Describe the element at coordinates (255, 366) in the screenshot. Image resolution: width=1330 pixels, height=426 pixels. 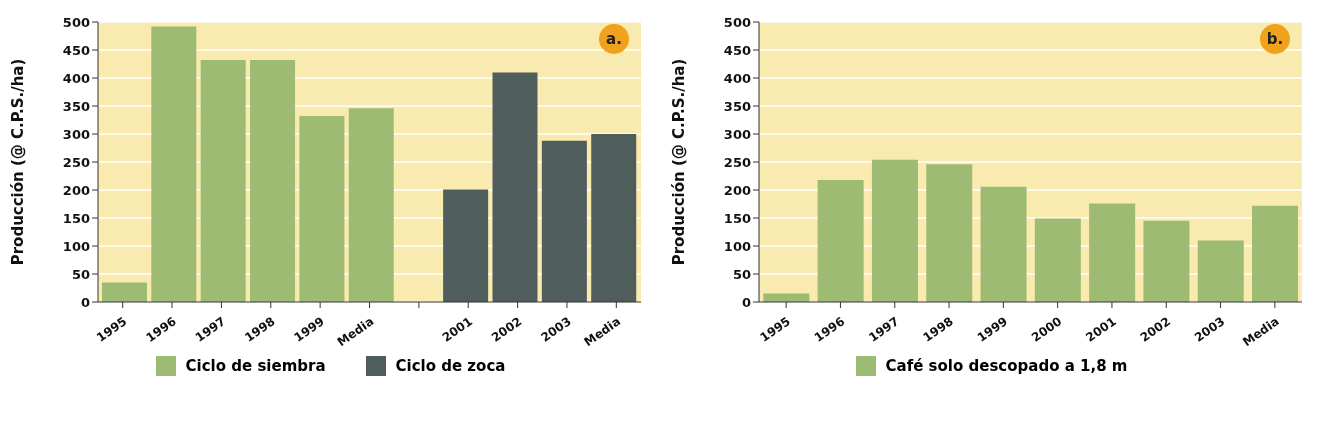
I see `legend-label: Ciclo de siembra` at that location.